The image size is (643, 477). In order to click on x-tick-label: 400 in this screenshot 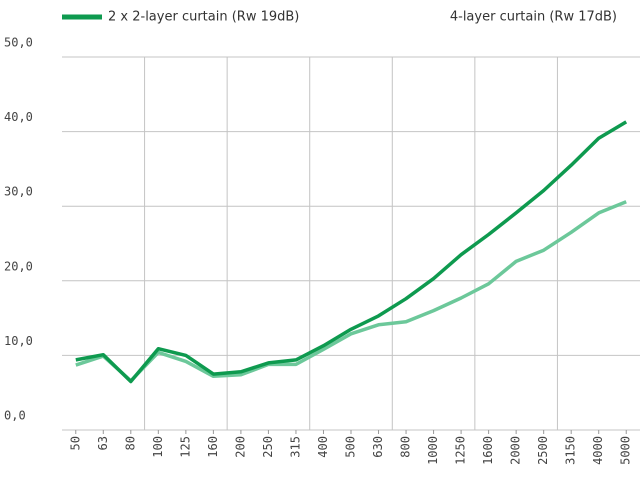, I will do `click(323, 447)`.